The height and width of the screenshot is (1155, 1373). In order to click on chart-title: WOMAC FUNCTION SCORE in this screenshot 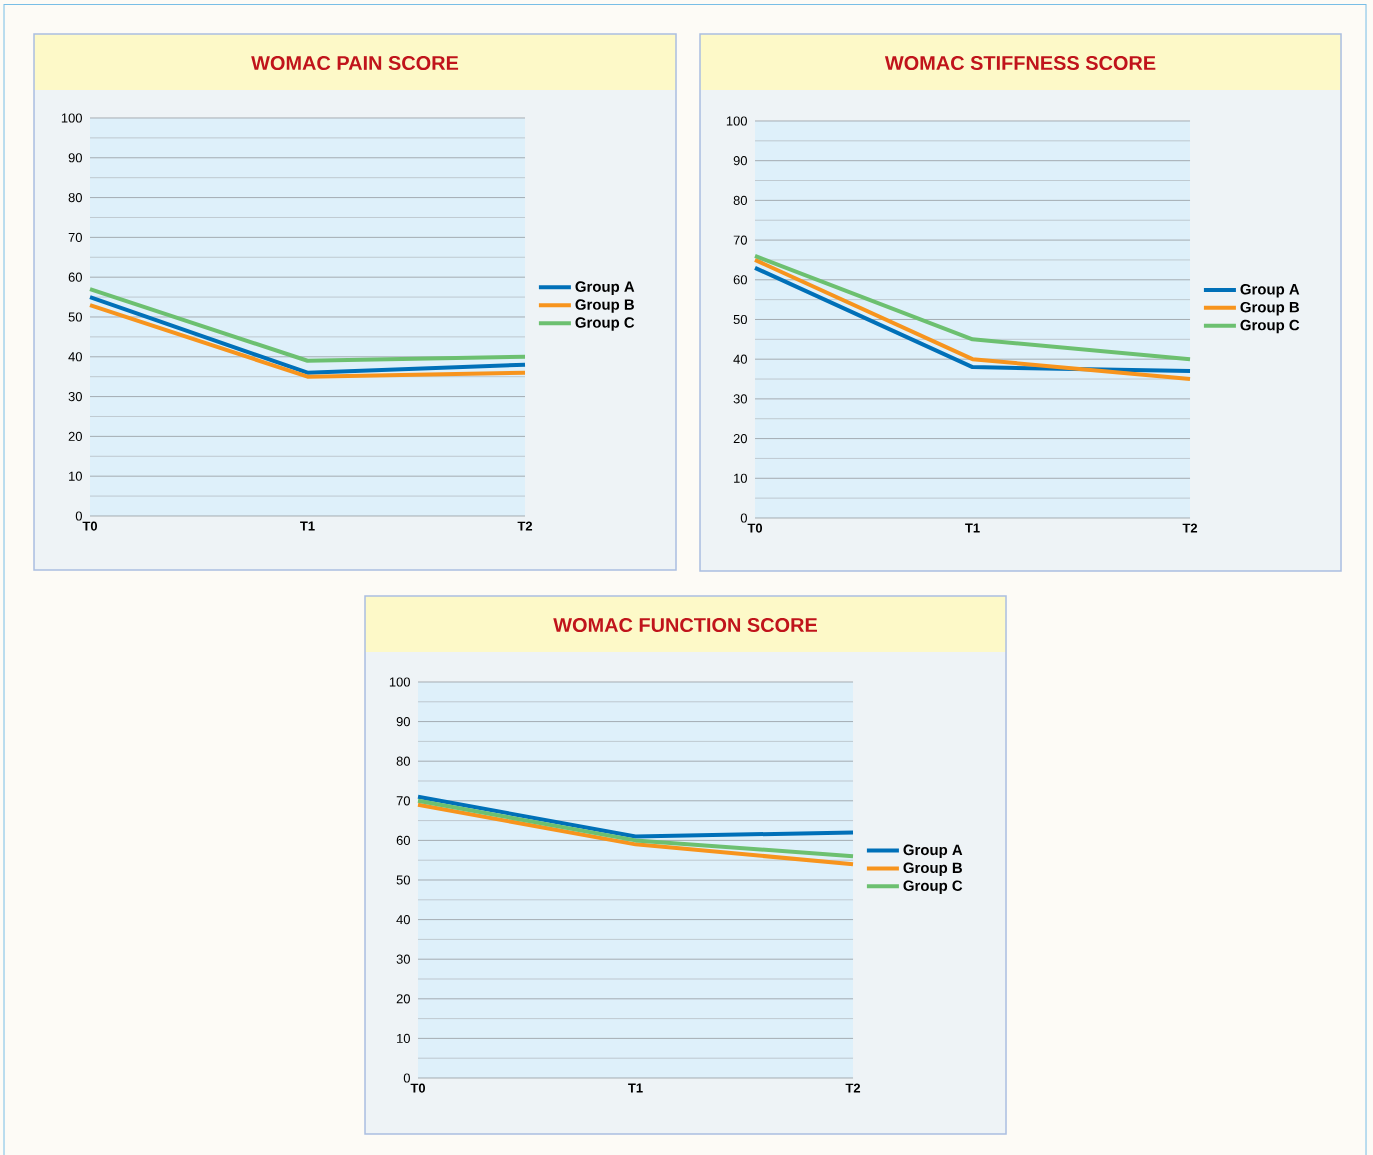, I will do `click(685, 625)`.